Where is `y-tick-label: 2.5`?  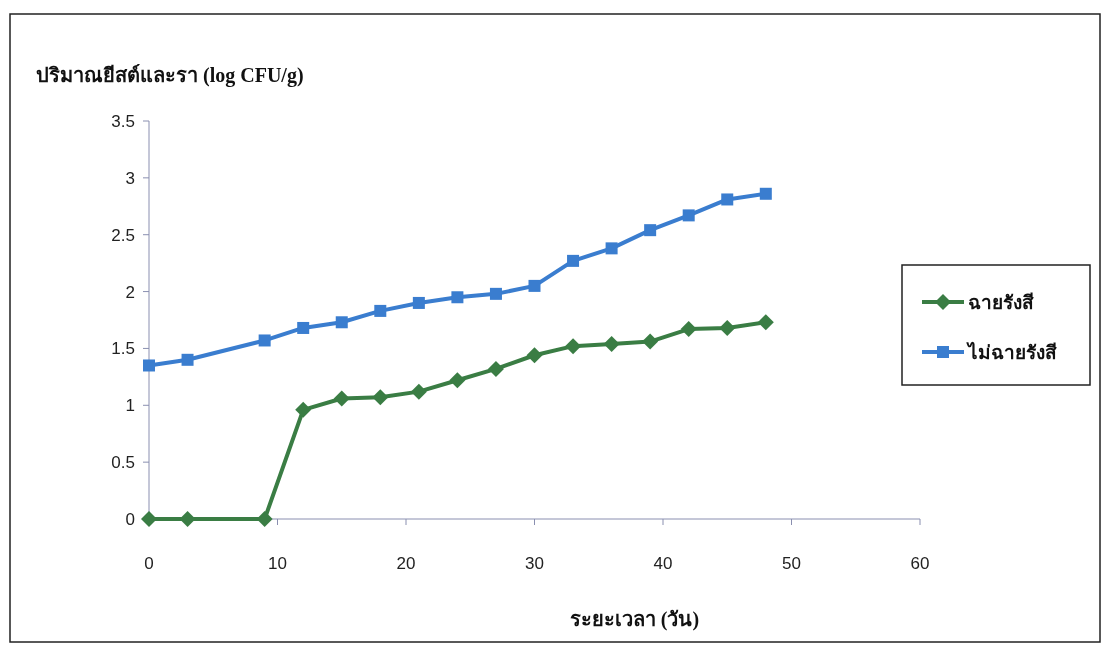
y-tick-label: 2.5 is located at coordinates (123, 235).